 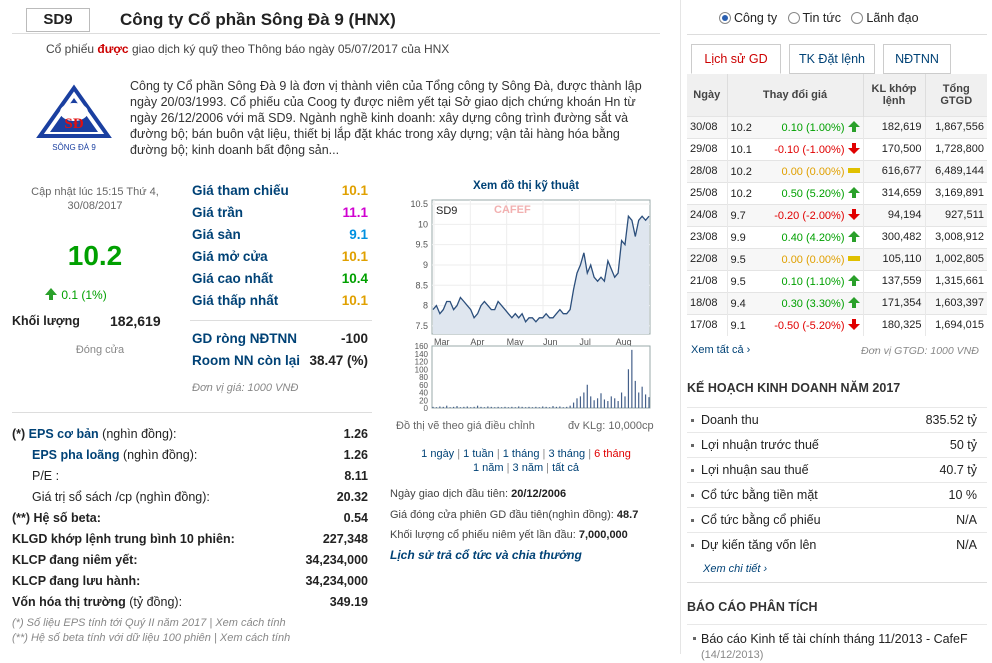 I want to click on notice-pre: Cổ phiếu, so click(x=72, y=49).